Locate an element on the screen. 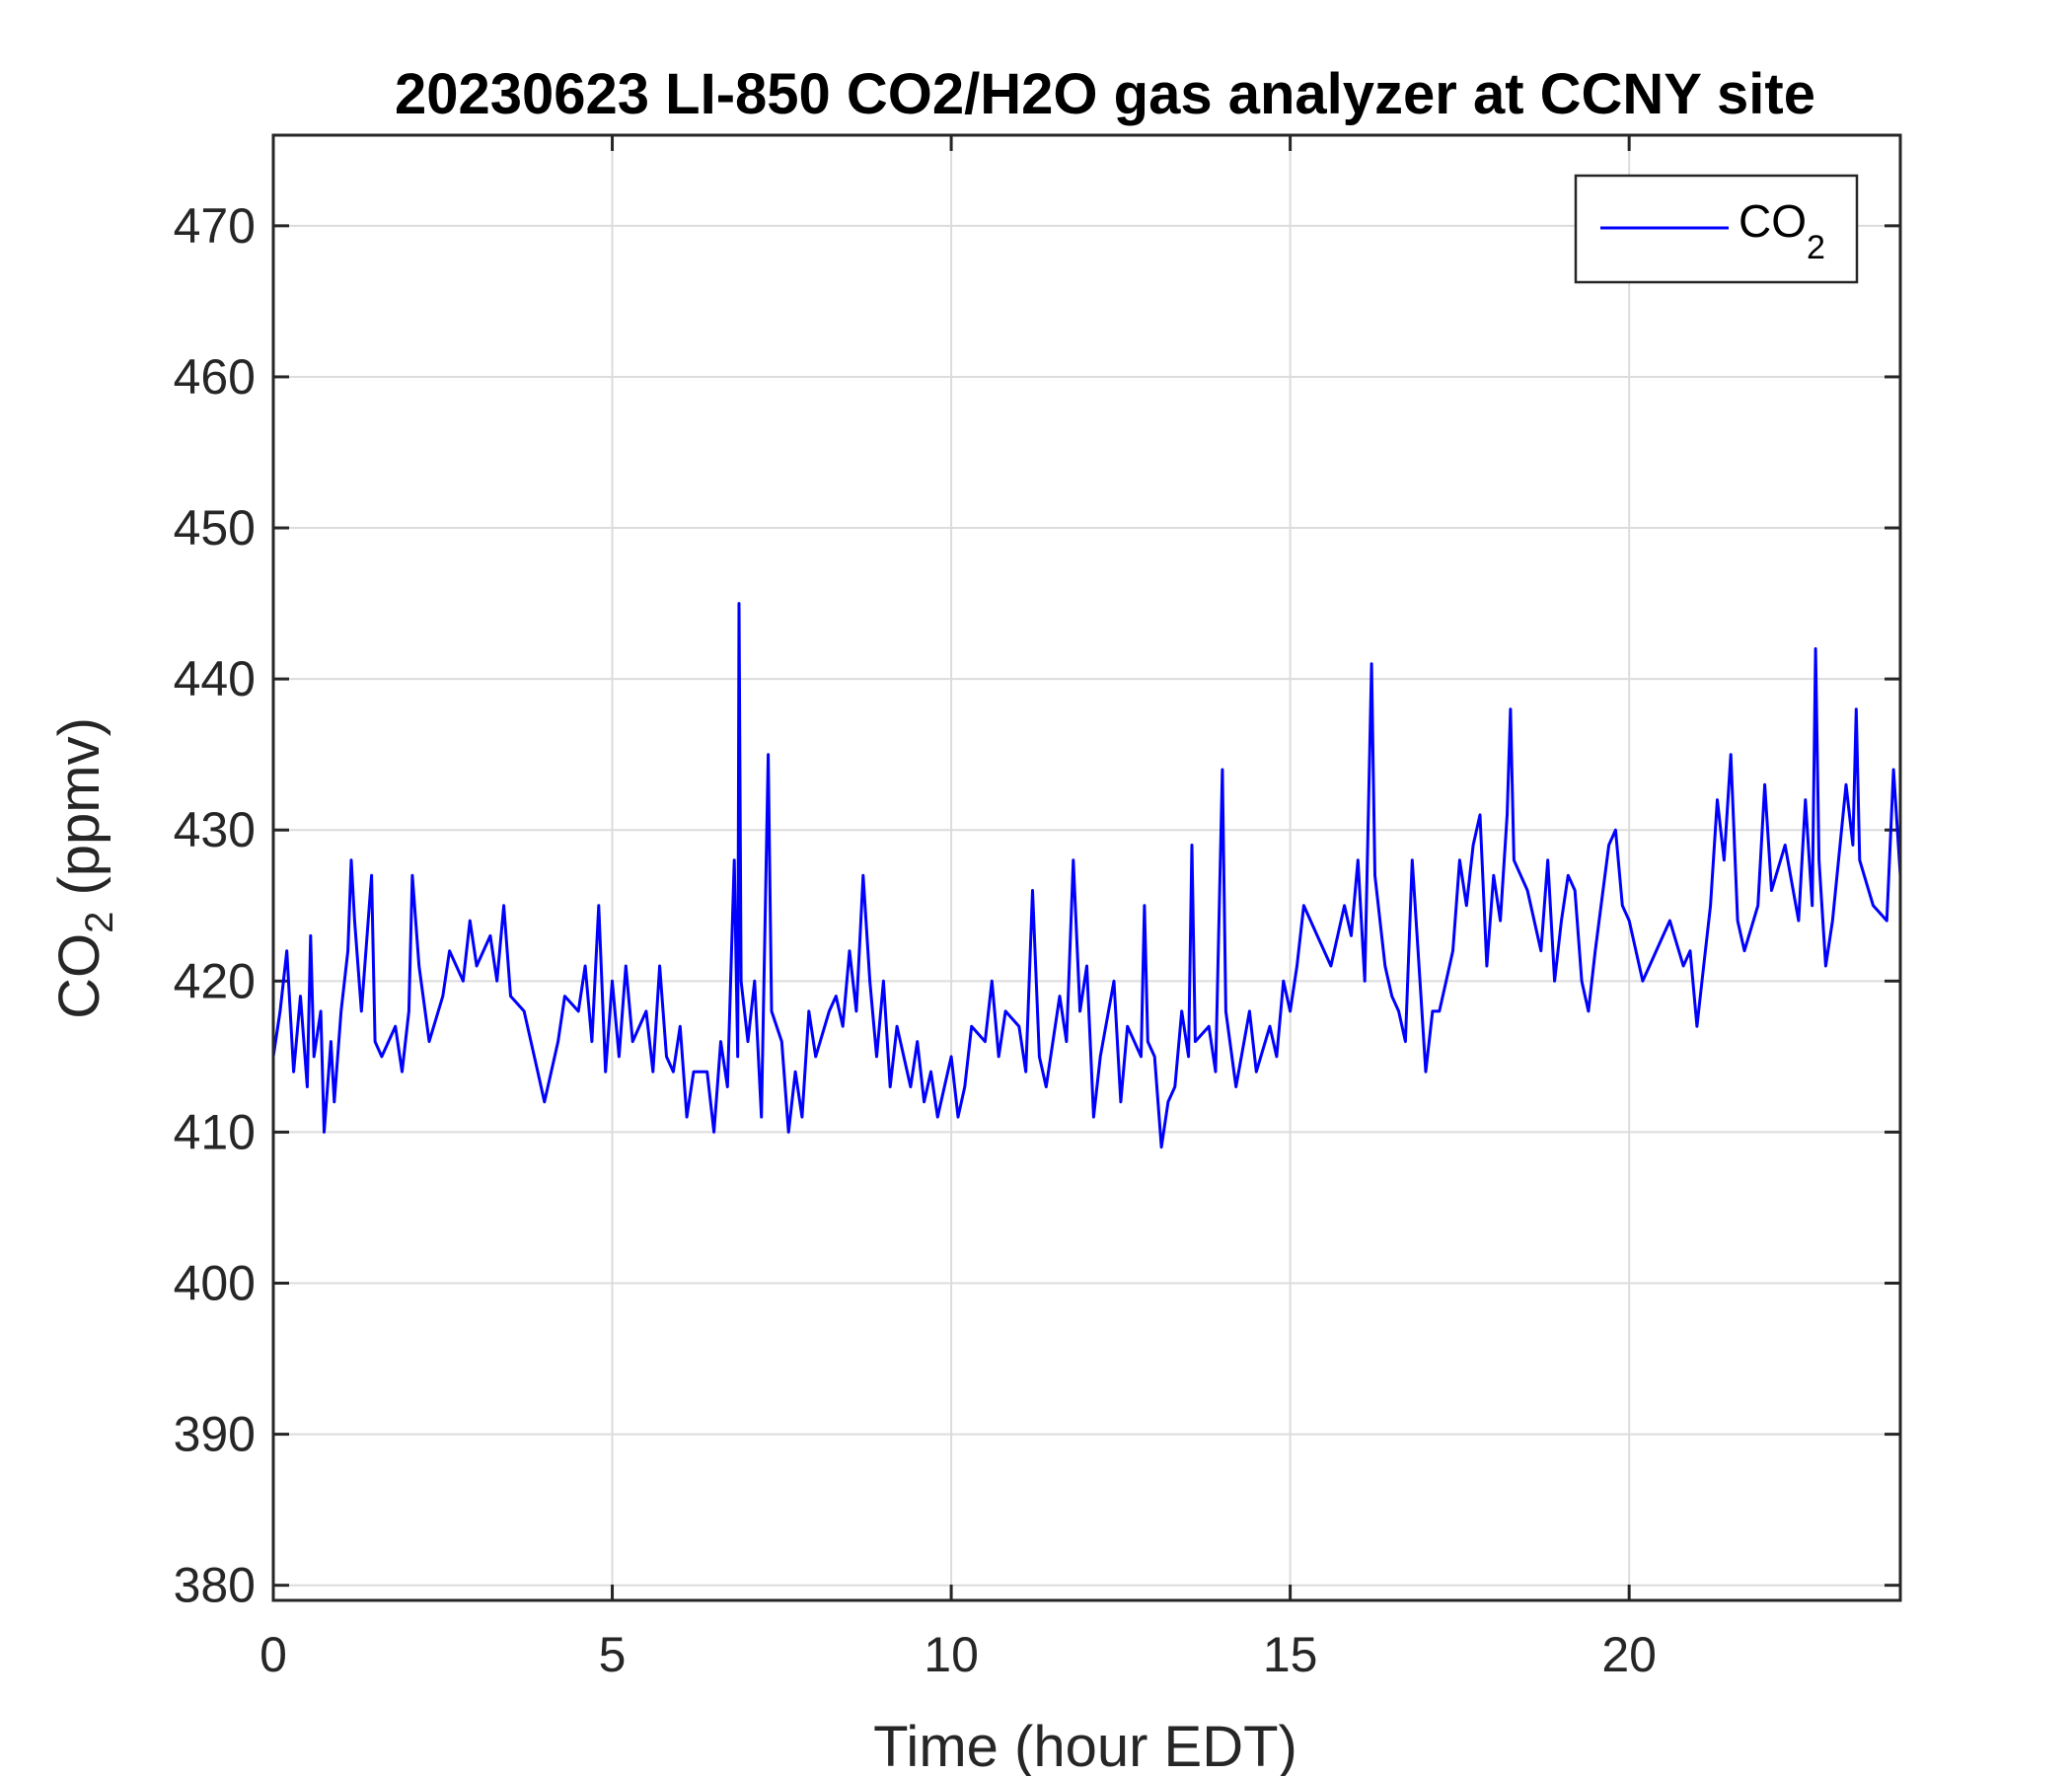 The height and width of the screenshot is (1776, 2072). y-tick-label: 440 is located at coordinates (215, 679).